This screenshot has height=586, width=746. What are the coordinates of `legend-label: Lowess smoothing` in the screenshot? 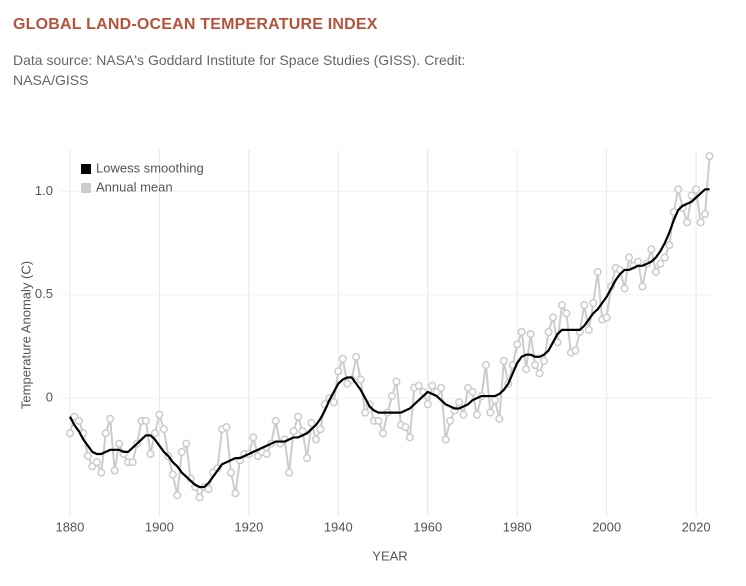 It's located at (150, 167).